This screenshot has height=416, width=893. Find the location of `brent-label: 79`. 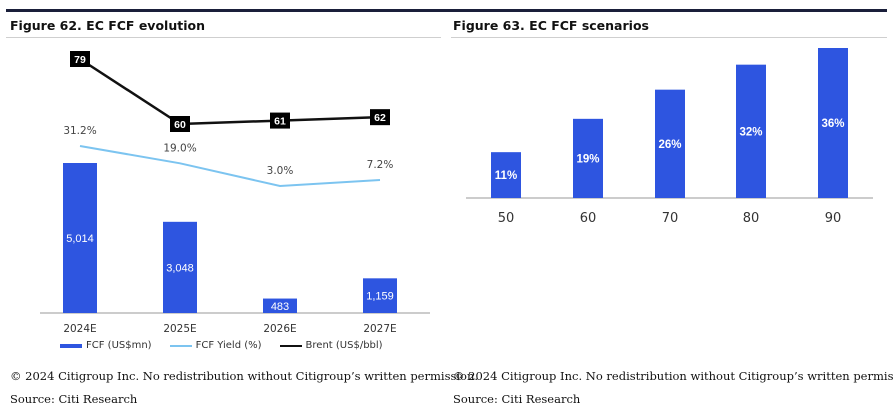

brent-label: 79 is located at coordinates (80, 60).